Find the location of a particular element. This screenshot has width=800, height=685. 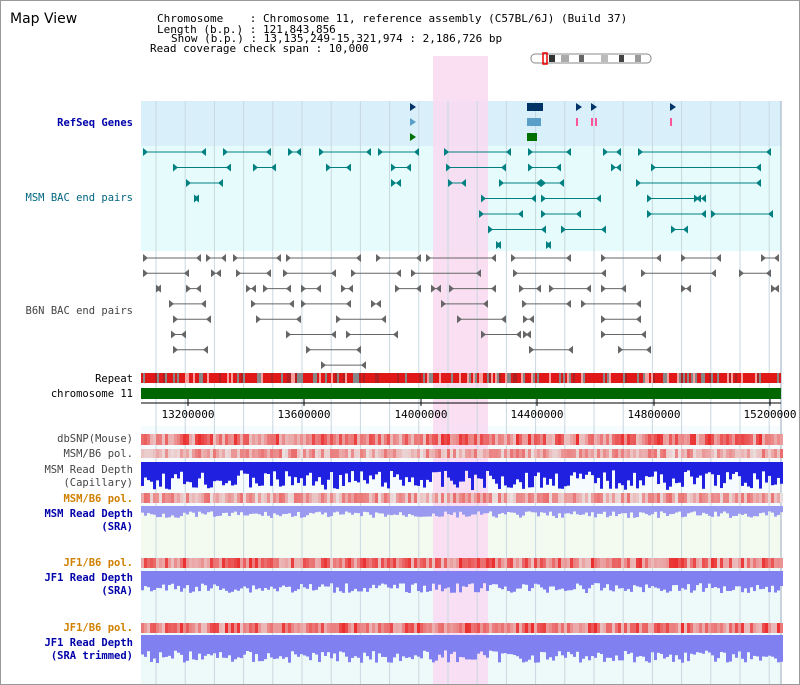

track-label-msm-bac: MSM BAC end pairs is located at coordinates (79, 198).